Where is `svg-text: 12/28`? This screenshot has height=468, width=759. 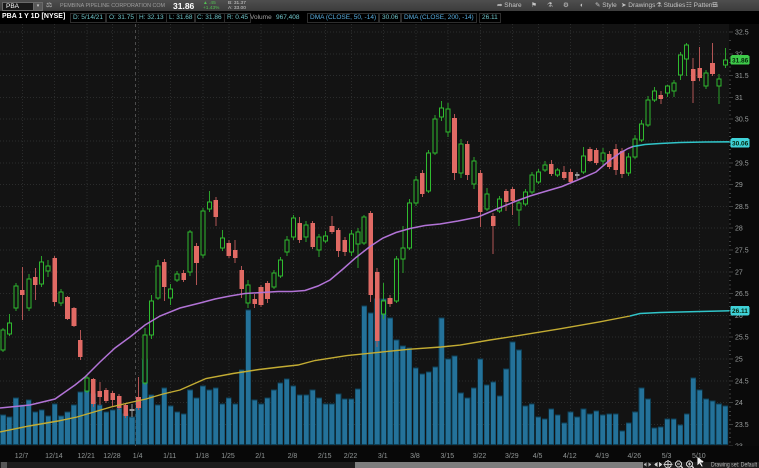
svg-text: 12/28 is located at coordinates (112, 456).